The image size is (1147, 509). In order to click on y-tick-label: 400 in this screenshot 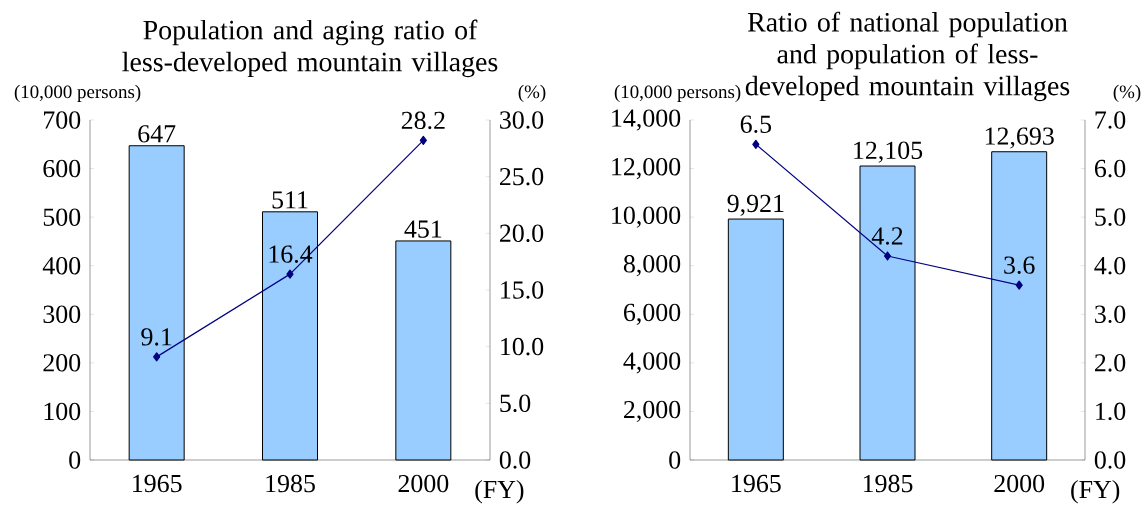, I will do `click(61, 265)`.